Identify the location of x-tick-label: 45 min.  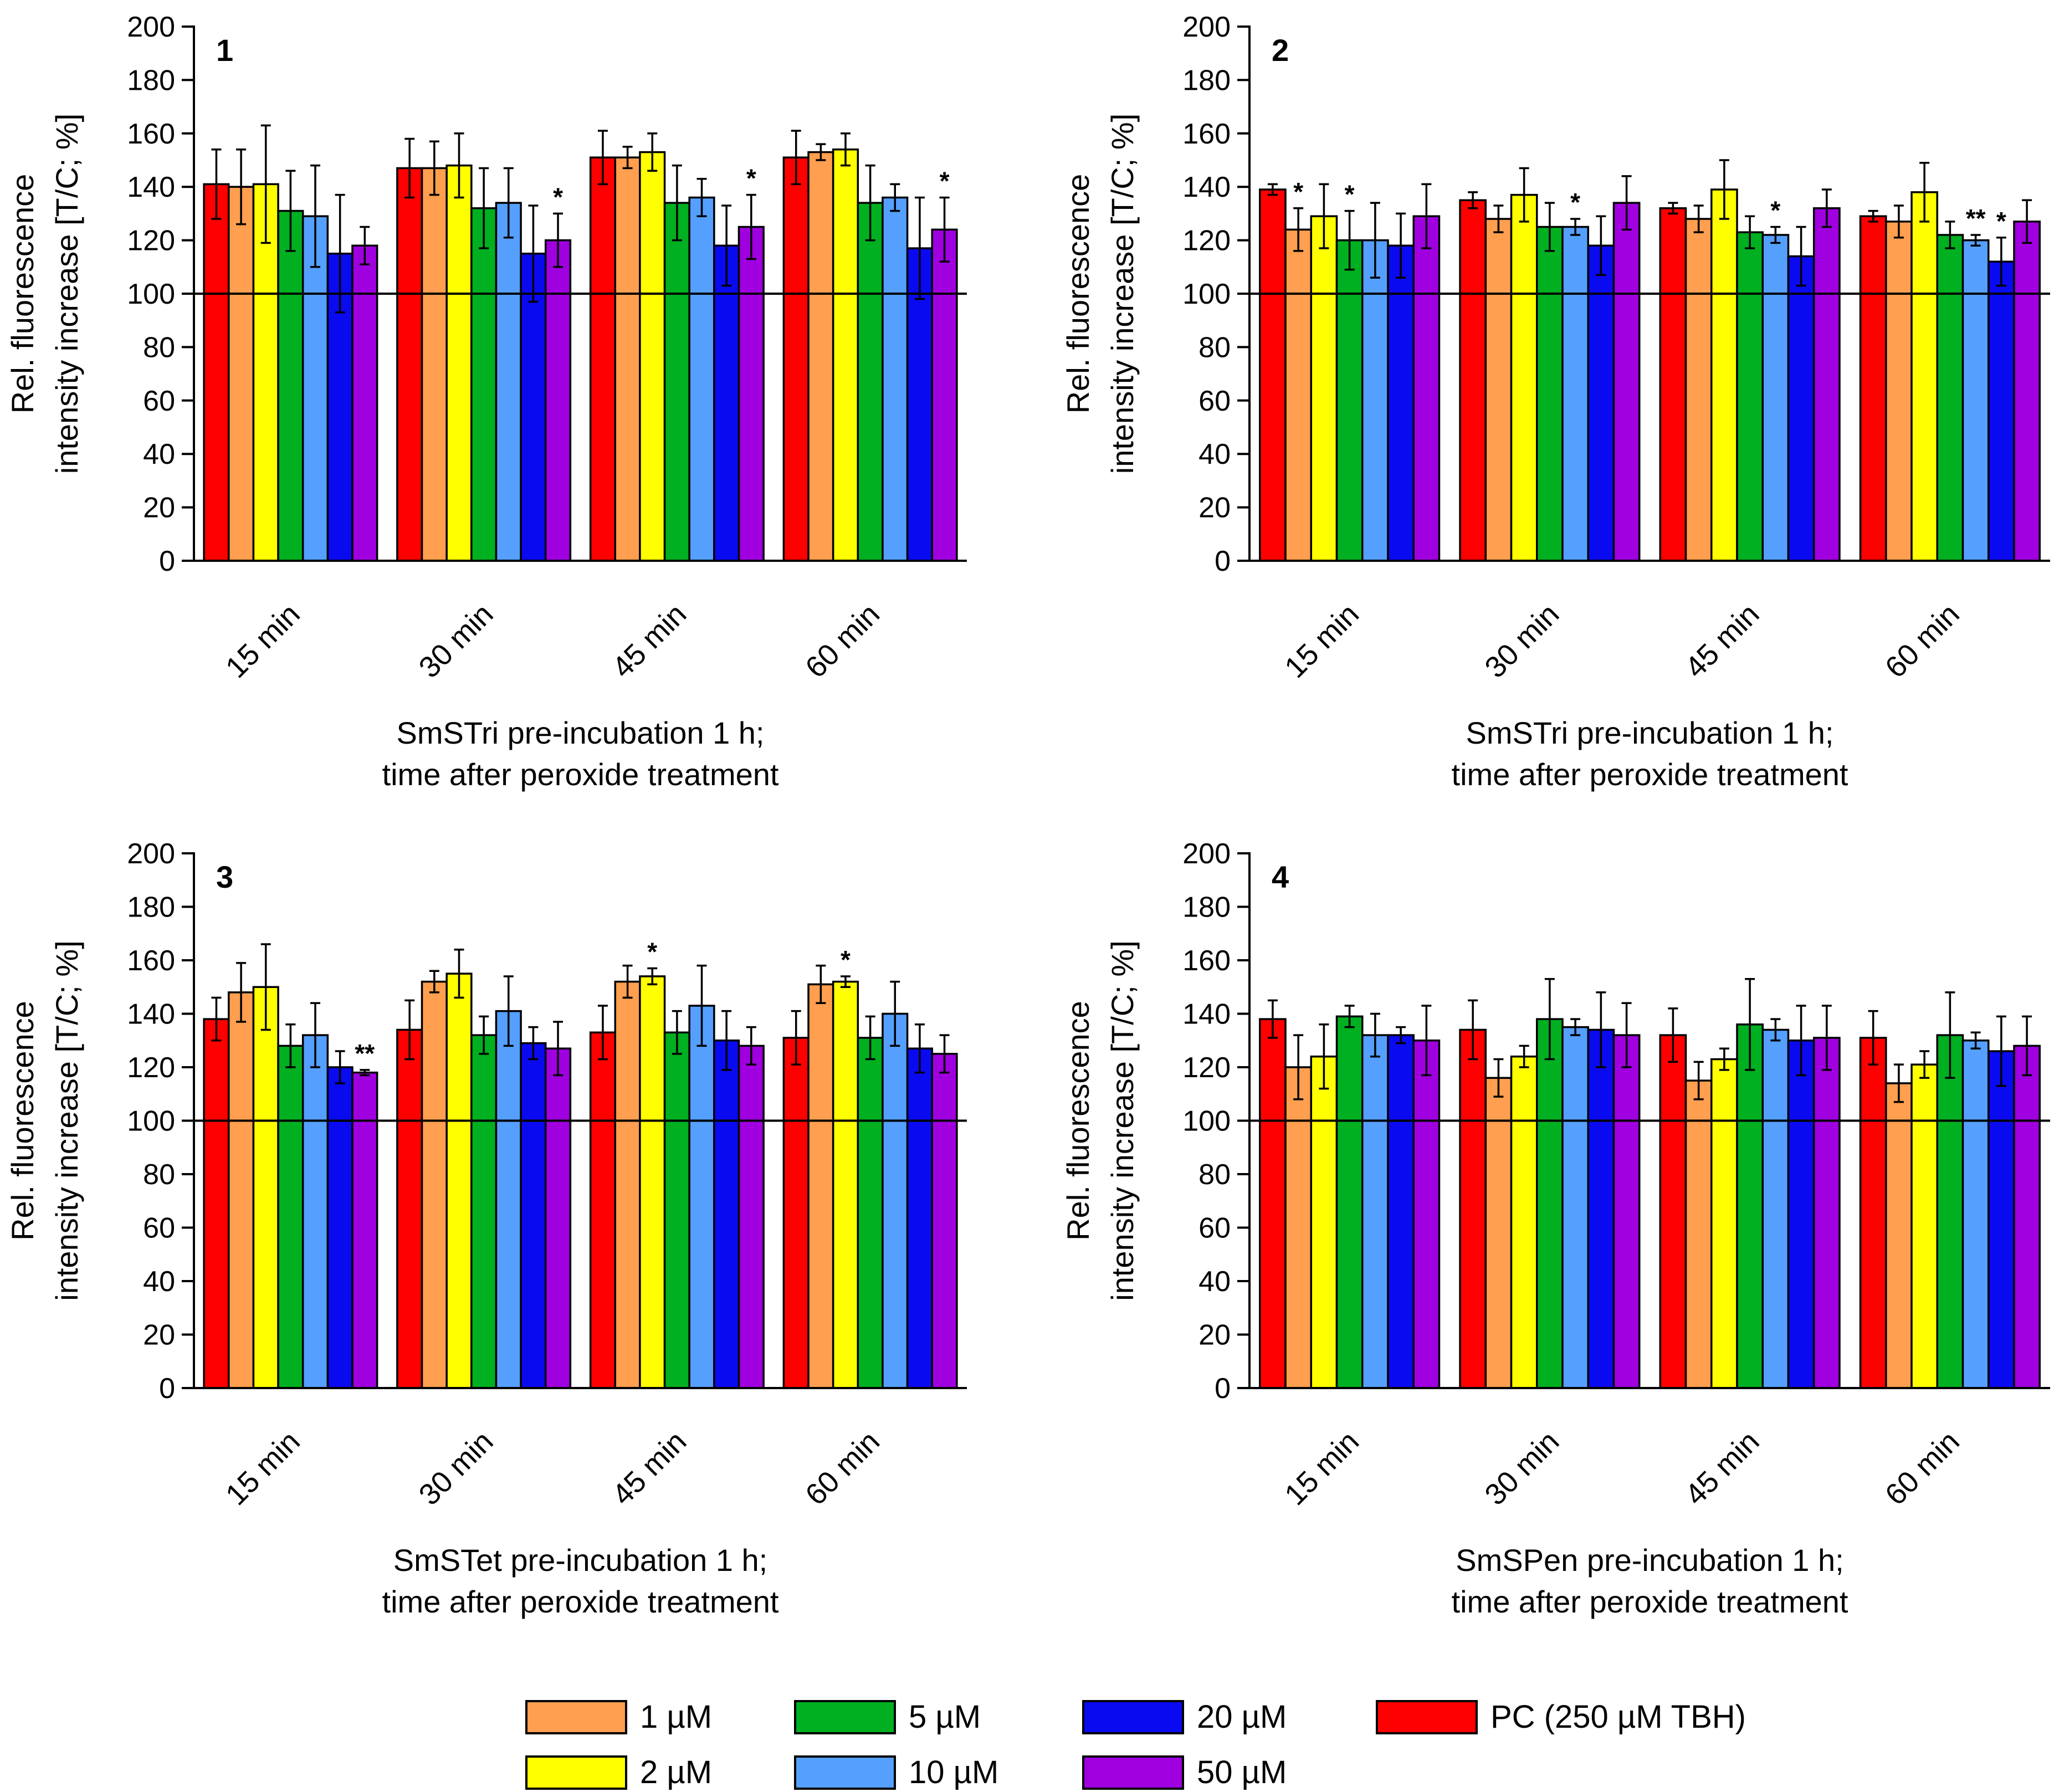
(1723, 640).